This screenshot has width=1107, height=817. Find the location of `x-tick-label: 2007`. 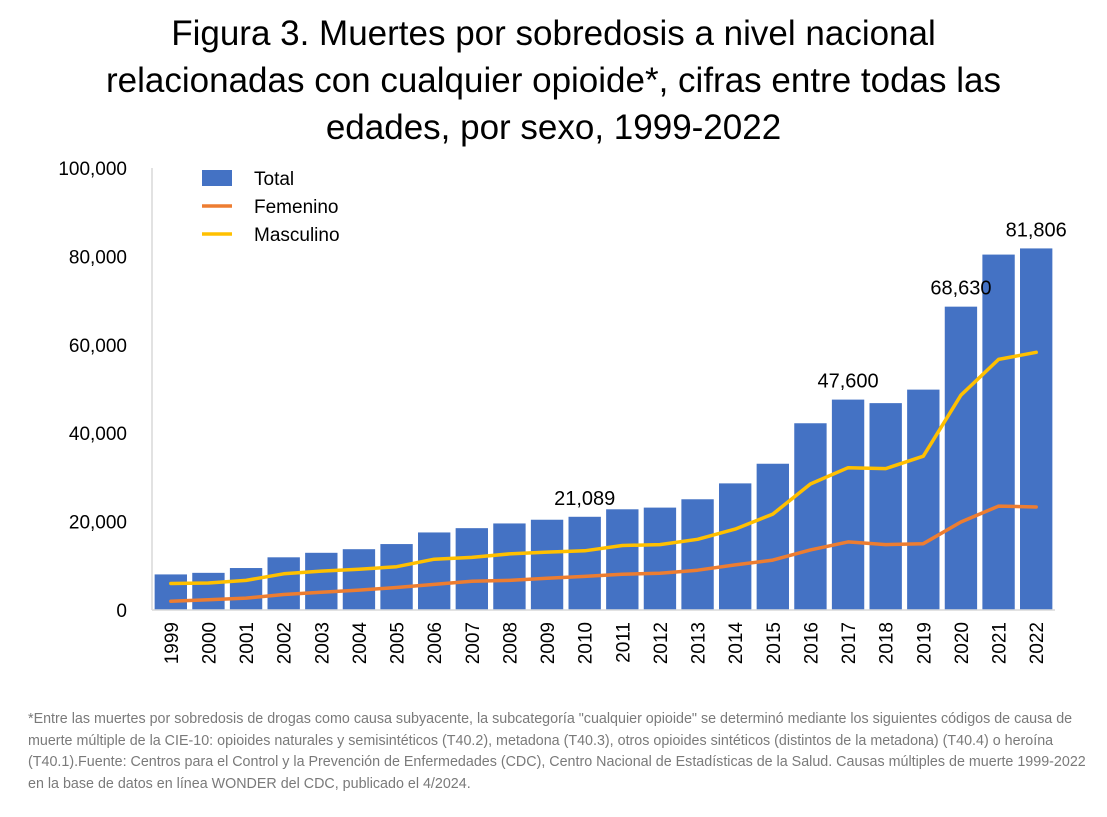

x-tick-label: 2007 is located at coordinates (473, 643).